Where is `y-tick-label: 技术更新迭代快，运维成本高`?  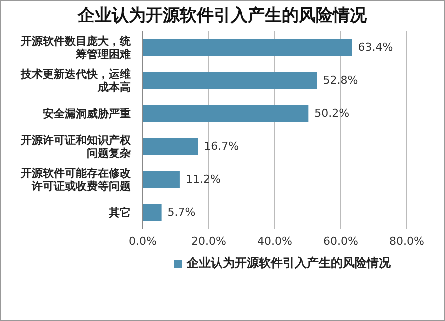
y-tick-label: 技术更新迭代快，运维成本高 is located at coordinates (75, 81).